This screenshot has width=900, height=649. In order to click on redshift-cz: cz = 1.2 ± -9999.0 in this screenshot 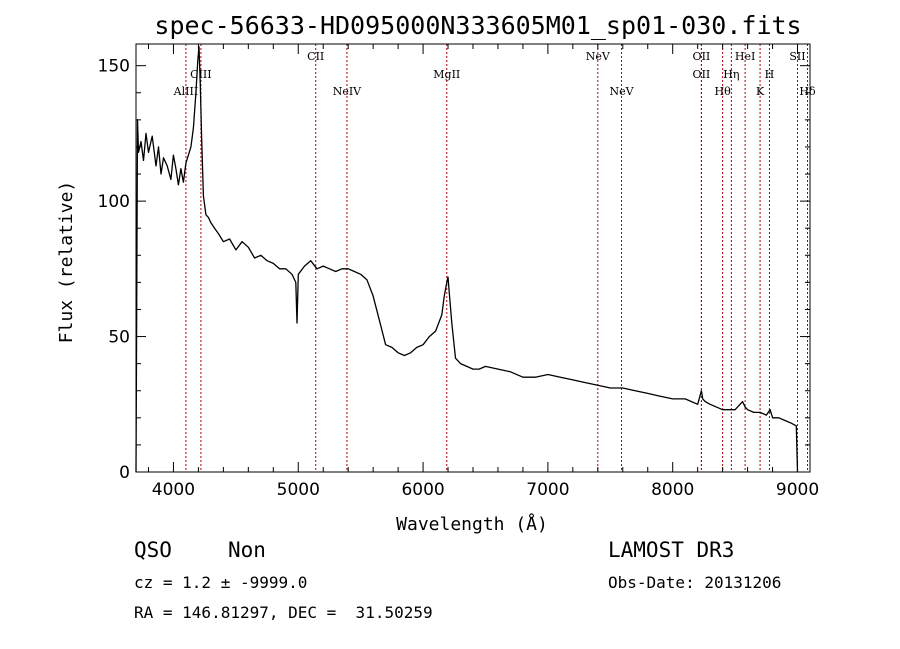, I will do `click(221, 582)`.